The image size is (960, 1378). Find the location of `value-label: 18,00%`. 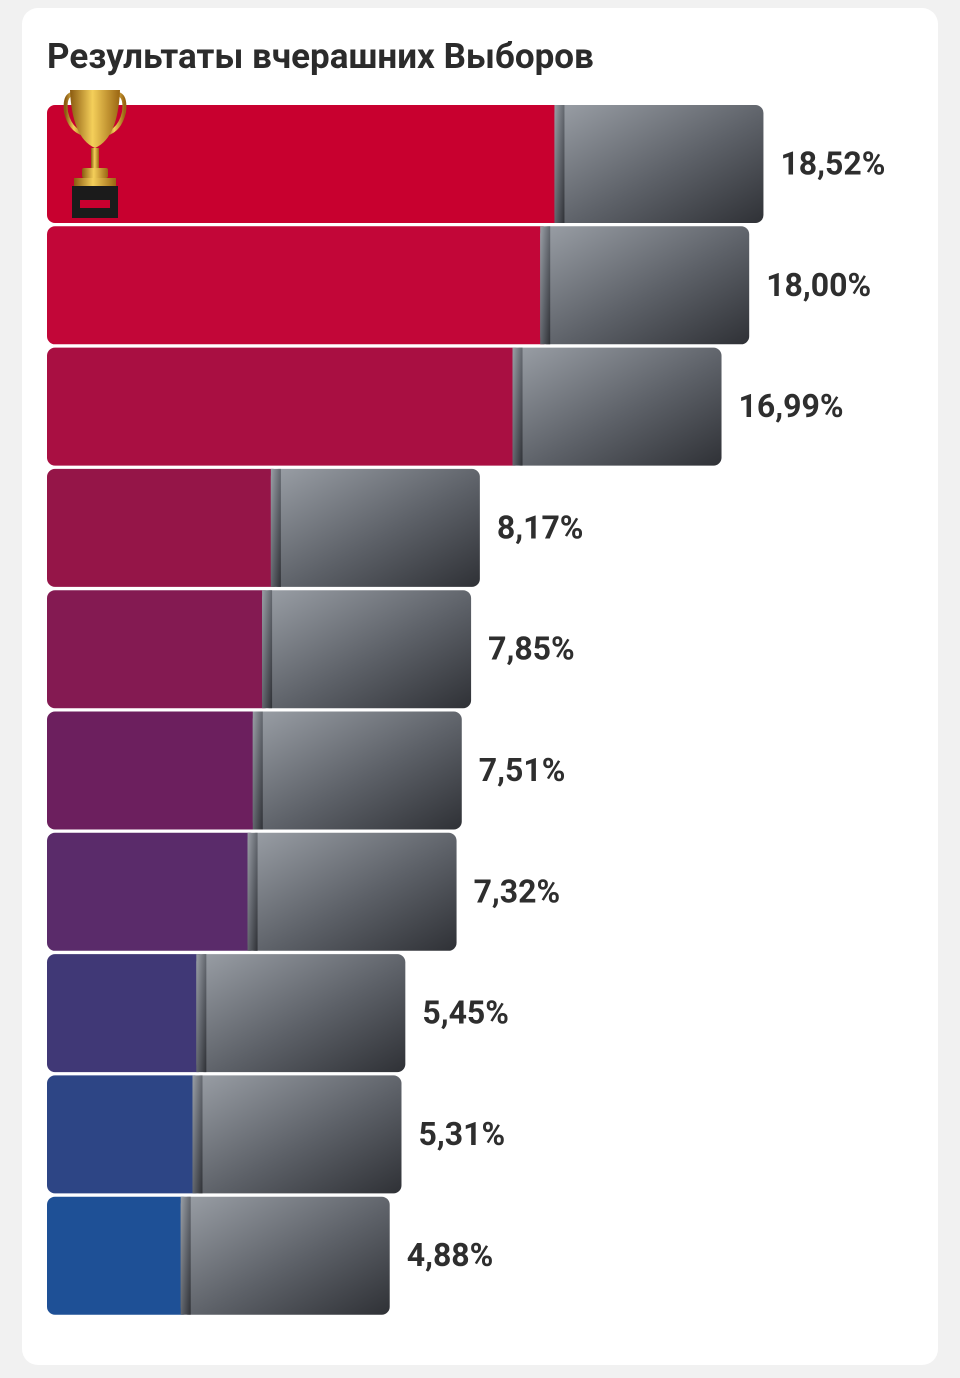

value-label: 18,00% is located at coordinates (818, 285).